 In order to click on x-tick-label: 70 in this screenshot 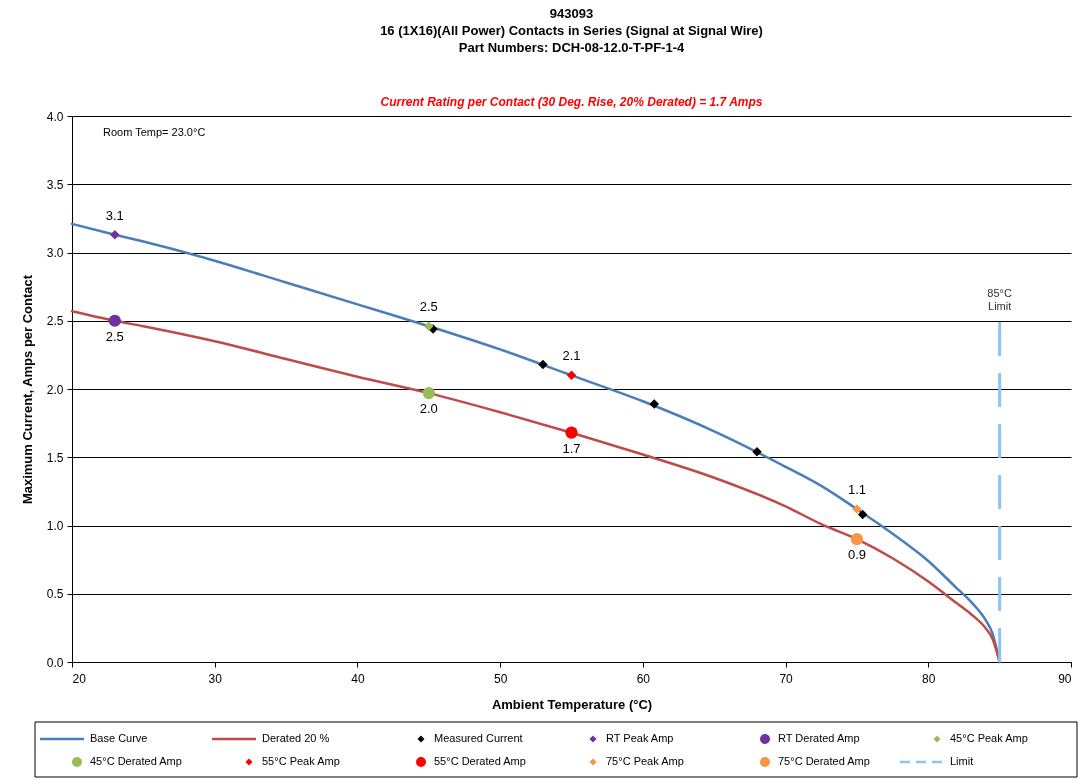, I will do `click(786, 678)`.